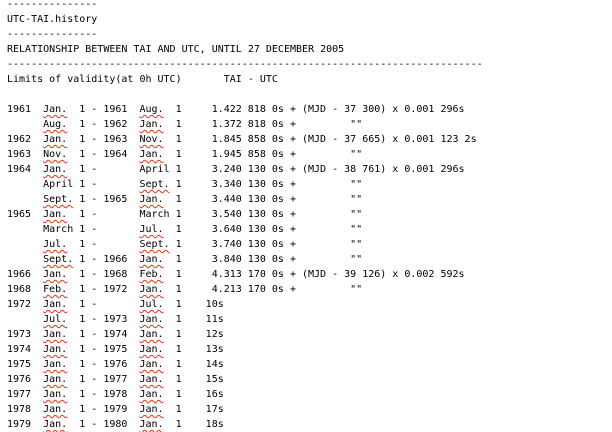 Image resolution: width=612 pixels, height=432 pixels. Describe the element at coordinates (214, 334) in the screenshot. I see `tai-utc-value: 12s` at that location.